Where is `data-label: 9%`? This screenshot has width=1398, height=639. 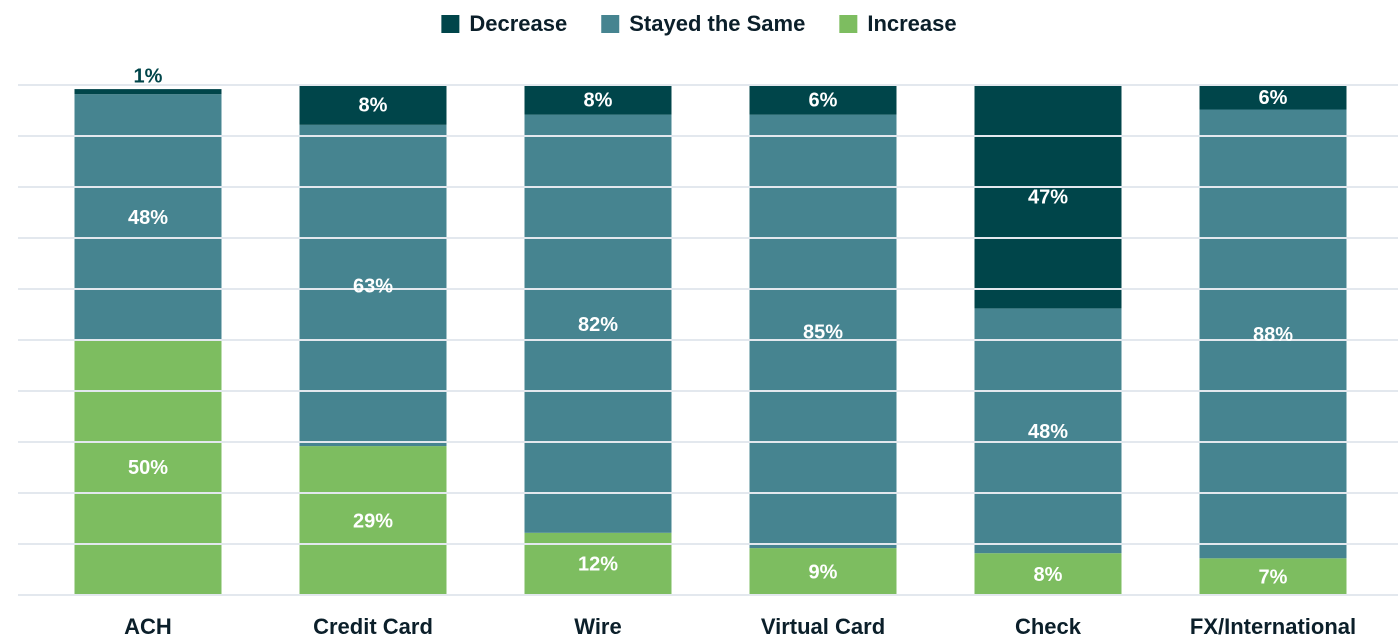
data-label: 9% is located at coordinates (823, 572).